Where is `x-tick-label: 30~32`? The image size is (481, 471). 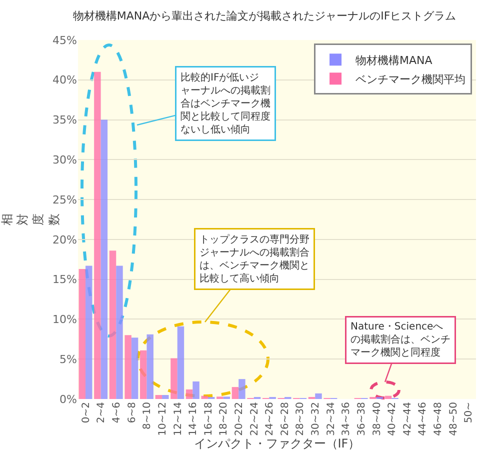
x-tick-label: 30~32 is located at coordinates (316, 419).